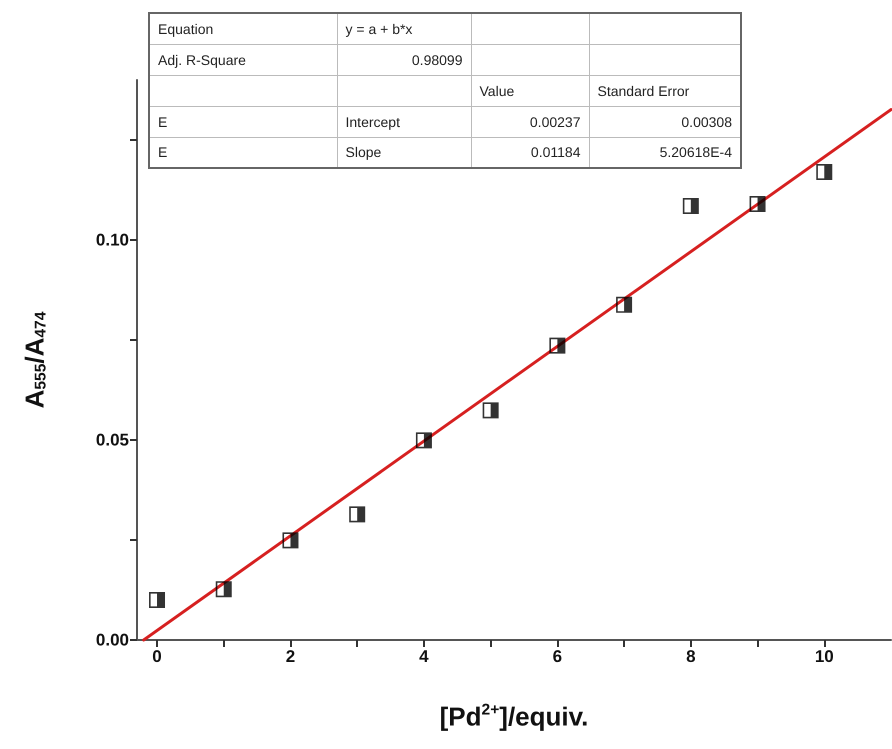 Image resolution: width=892 pixels, height=749 pixels. I want to click on text: Equation, so click(186, 28).